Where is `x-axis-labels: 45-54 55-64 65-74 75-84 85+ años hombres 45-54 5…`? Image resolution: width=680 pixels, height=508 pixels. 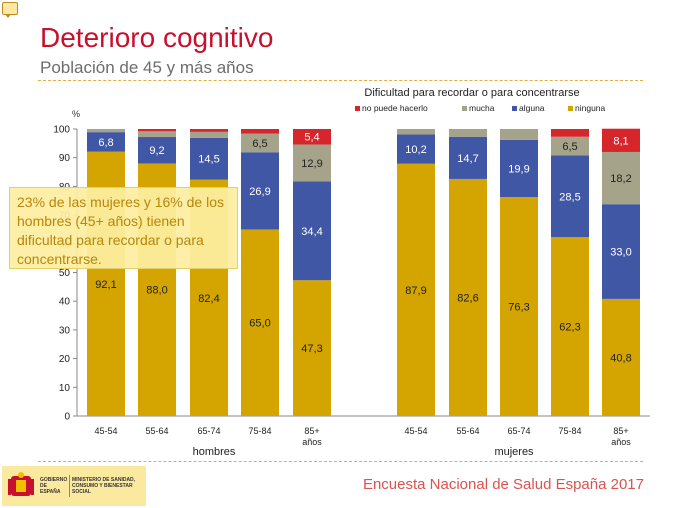 x-axis-labels: 45-54 55-64 65-74 75-84 85+ años hombres 45-54 5… is located at coordinates (362, 442).